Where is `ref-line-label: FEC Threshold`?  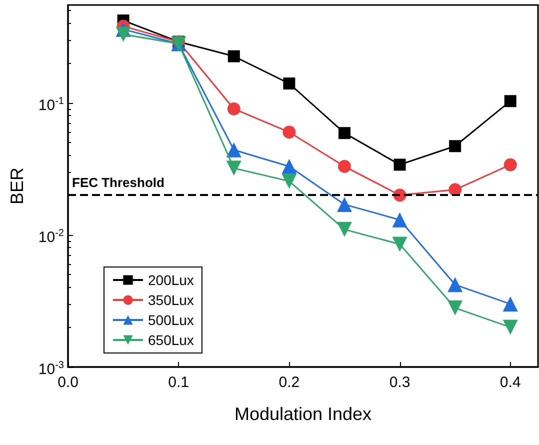 ref-line-label: FEC Threshold is located at coordinates (118, 182).